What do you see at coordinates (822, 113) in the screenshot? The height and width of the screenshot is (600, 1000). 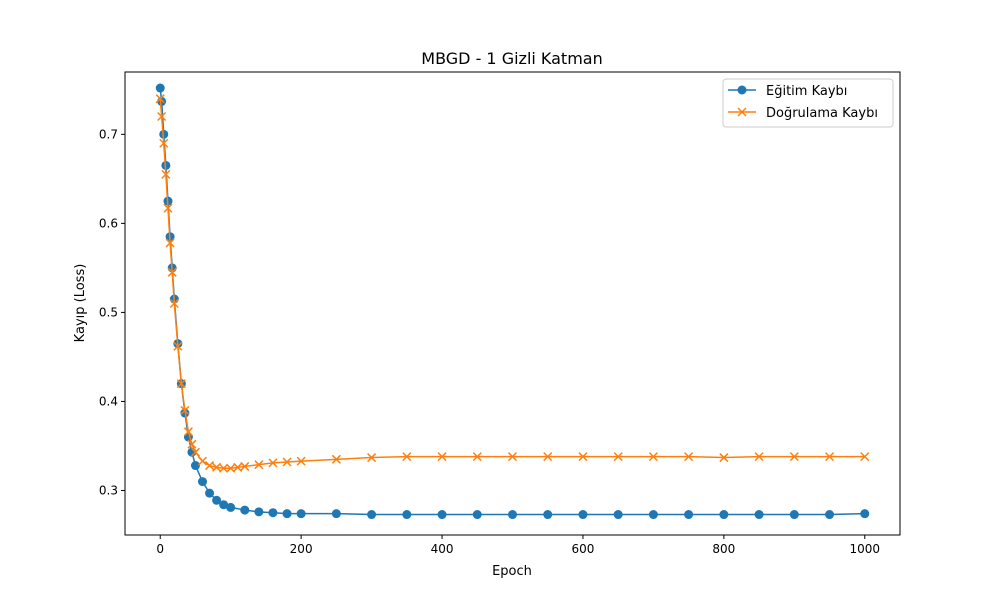 I see `legend-label-val: Doğrulama Kaybı` at bounding box center [822, 113].